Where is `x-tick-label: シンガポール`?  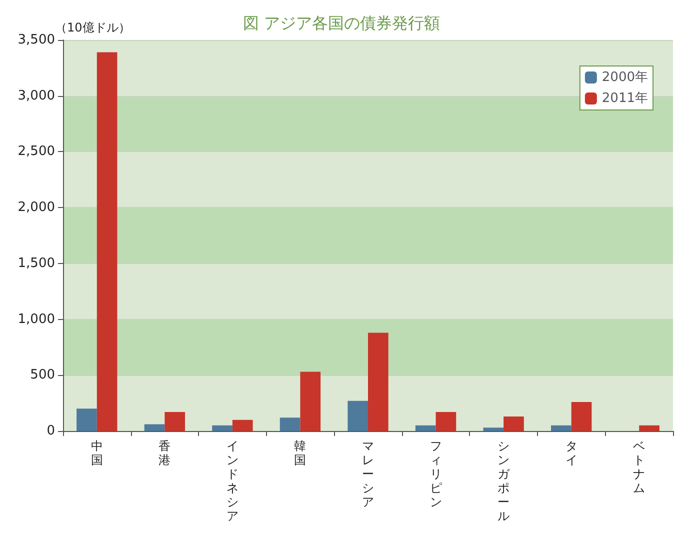 x-tick-label: シンガポール is located at coordinates (504, 481).